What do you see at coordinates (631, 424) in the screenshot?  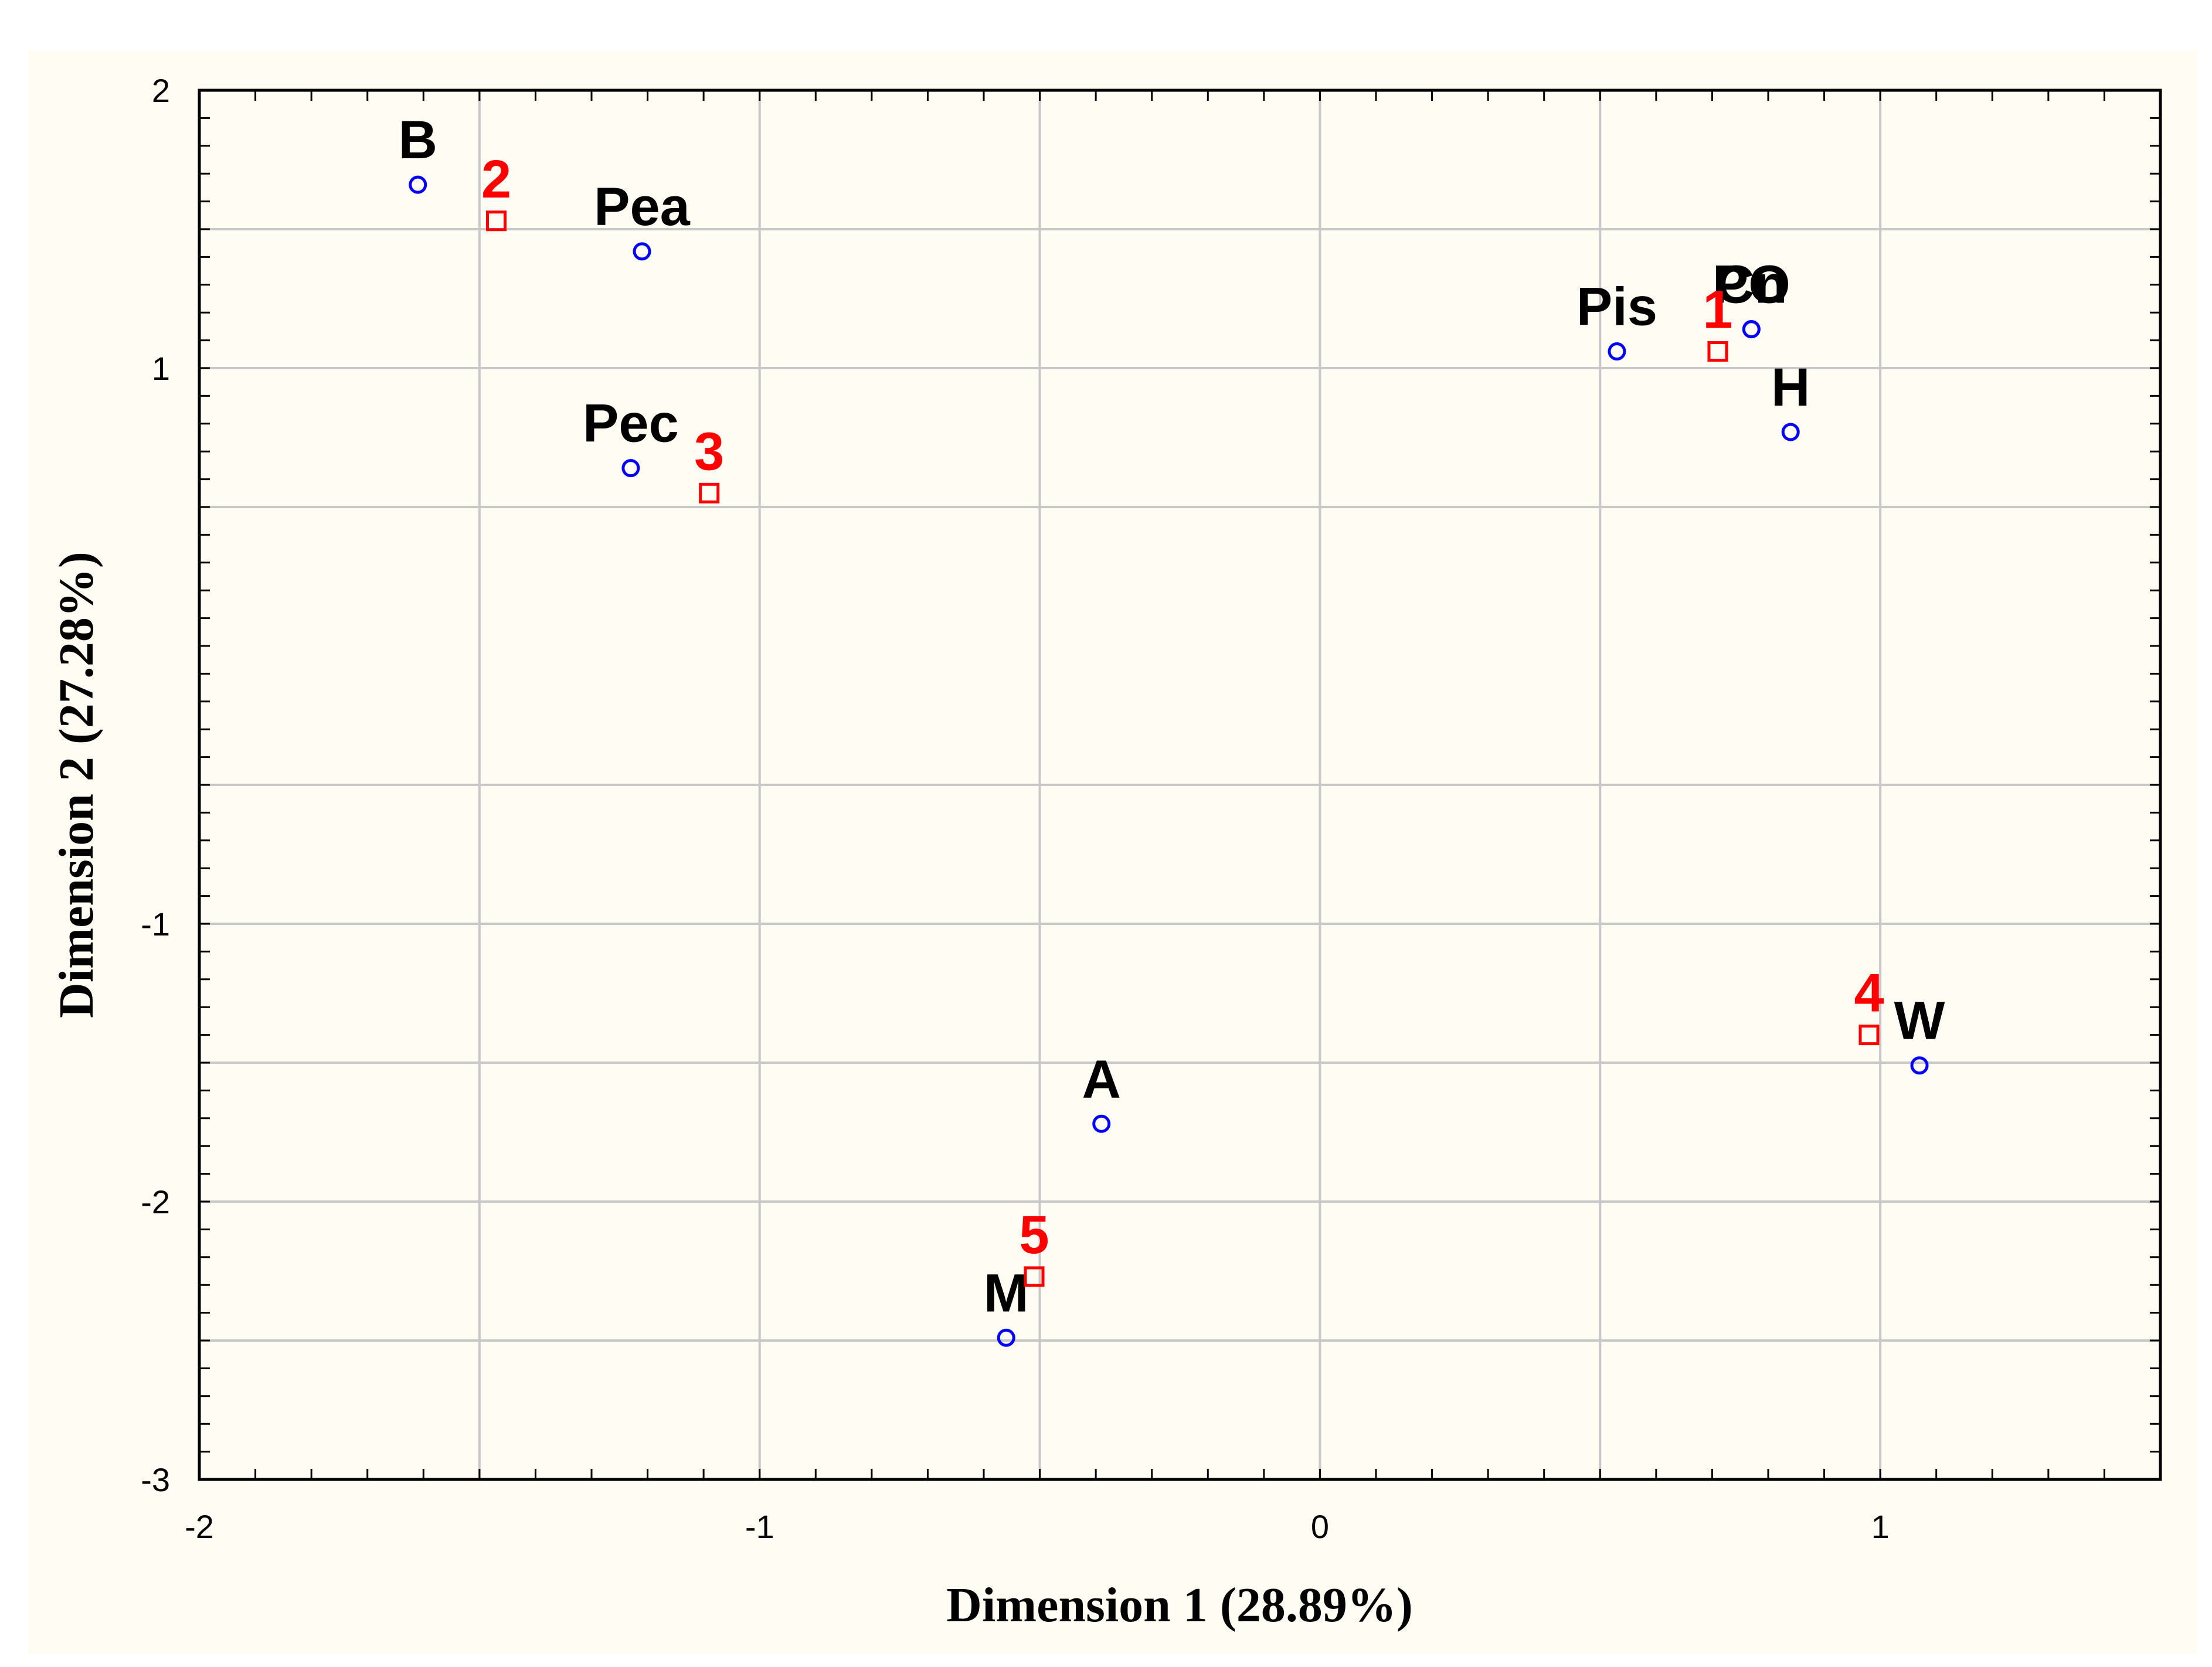 I see `variable-point-label: Pec` at bounding box center [631, 424].